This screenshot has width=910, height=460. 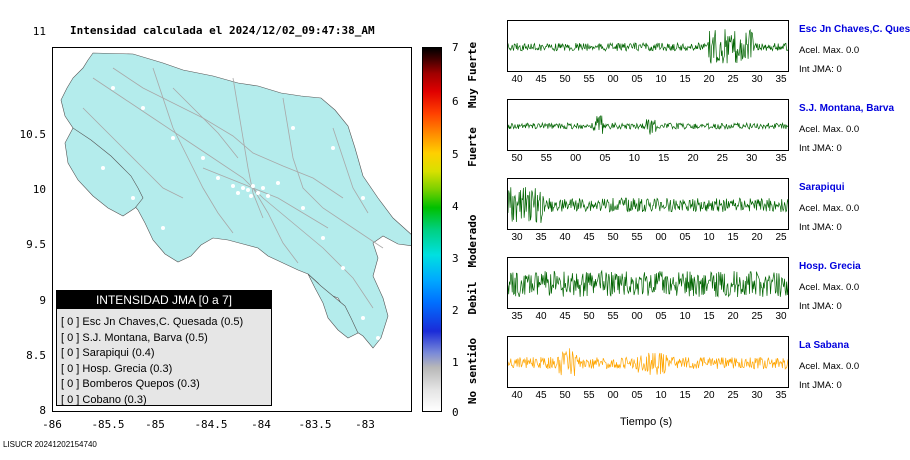 I want to click on nicoya-peninsula, so click(x=104, y=172).